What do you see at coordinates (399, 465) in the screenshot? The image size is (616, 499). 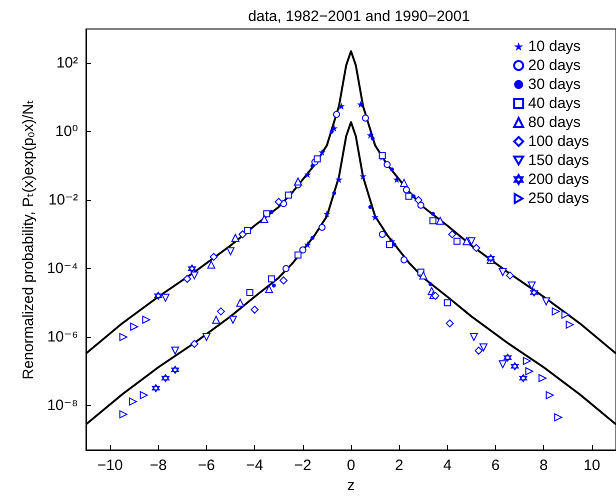 I see `x-tick-label: 2` at bounding box center [399, 465].